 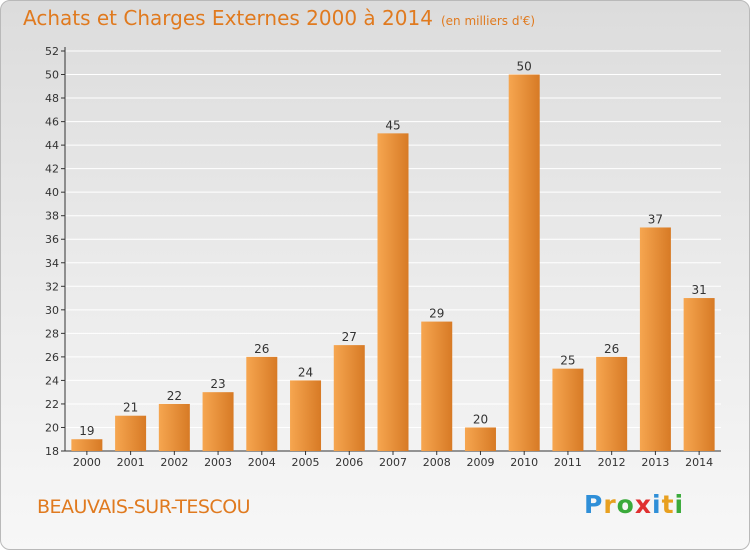 I want to click on x-tick-label: 2004, so click(x=262, y=462).